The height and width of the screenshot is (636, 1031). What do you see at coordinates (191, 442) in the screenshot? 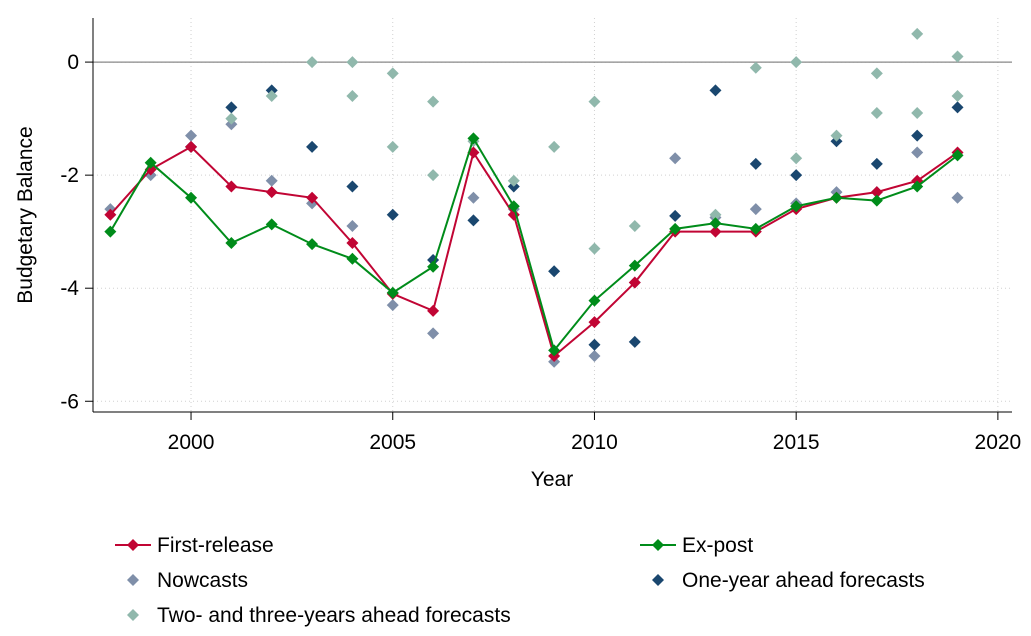
I see `x-tick-label: 2000` at bounding box center [191, 442].